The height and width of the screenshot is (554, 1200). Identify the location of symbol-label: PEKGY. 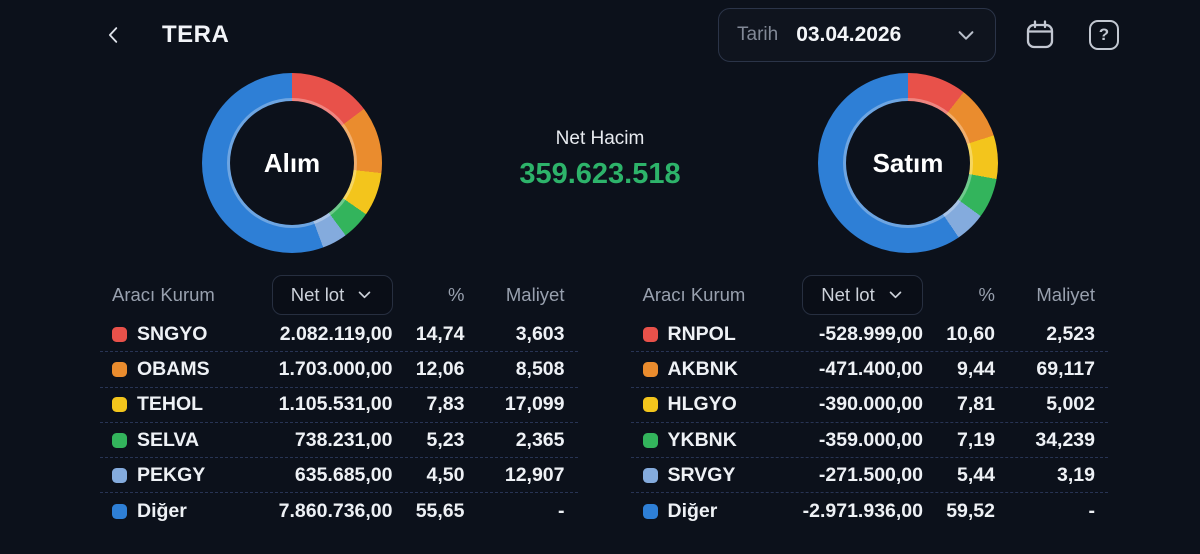
(171, 474).